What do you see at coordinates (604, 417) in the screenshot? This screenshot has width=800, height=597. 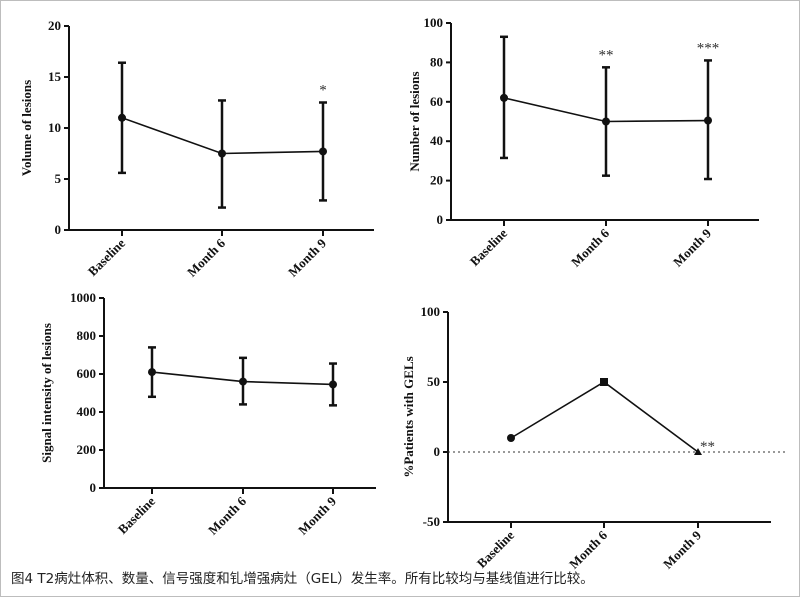 I see `series-line` at bounding box center [604, 417].